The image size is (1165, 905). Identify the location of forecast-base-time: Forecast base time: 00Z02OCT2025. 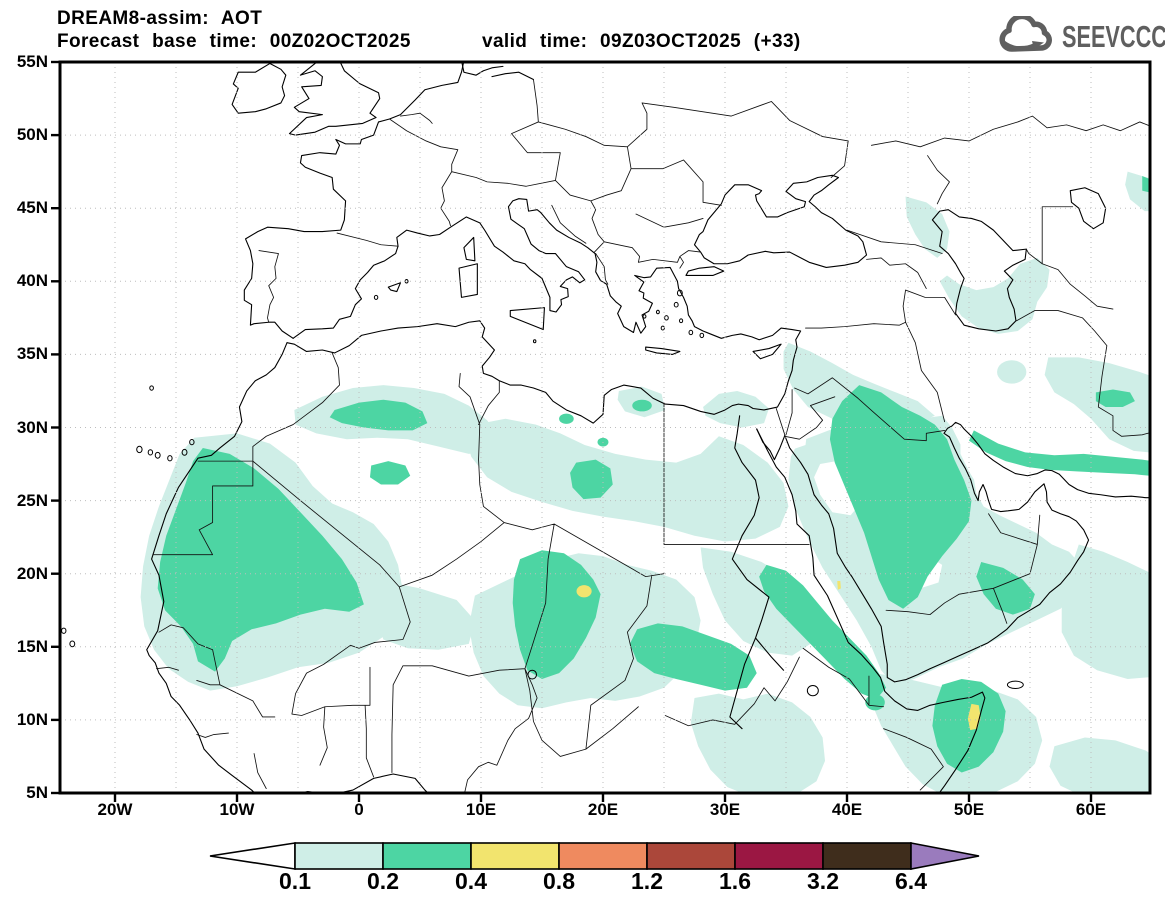
(234, 41).